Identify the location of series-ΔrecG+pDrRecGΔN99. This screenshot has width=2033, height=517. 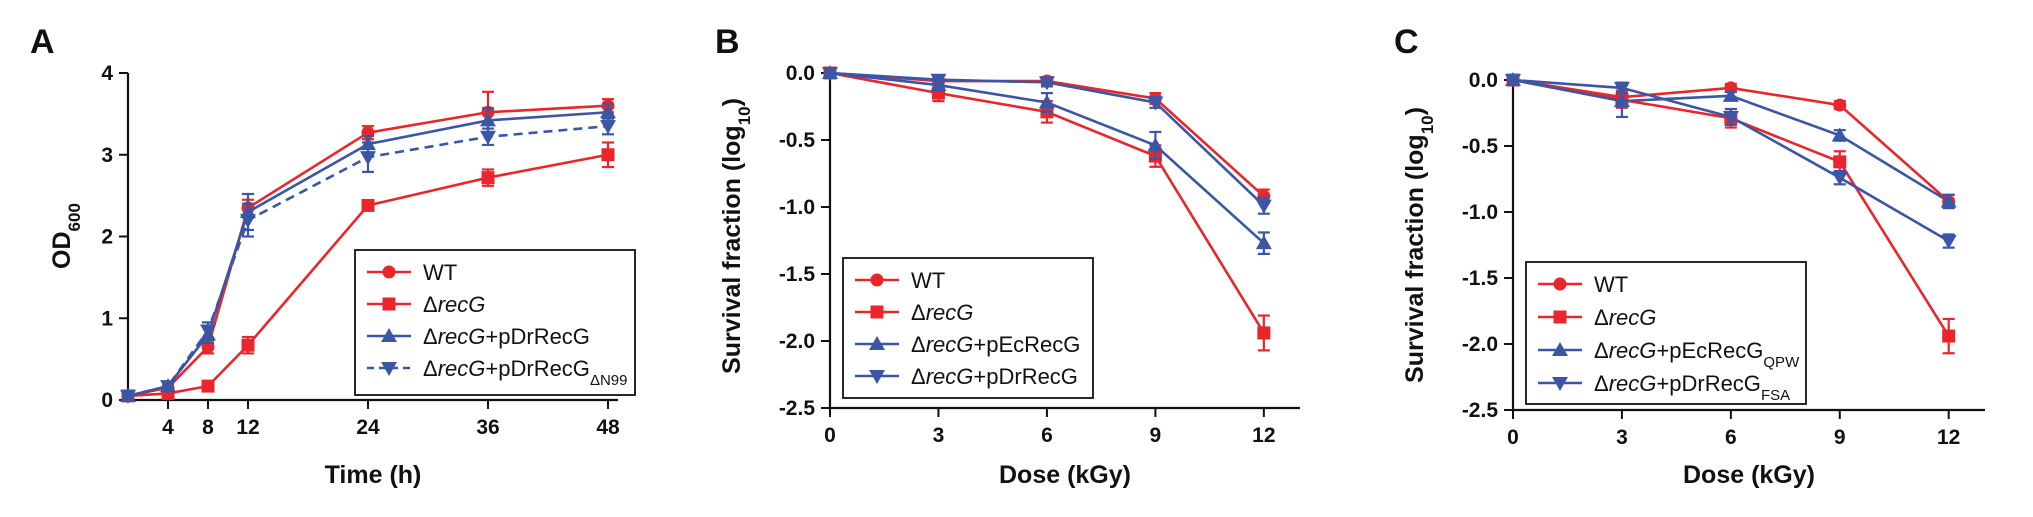
(368, 260).